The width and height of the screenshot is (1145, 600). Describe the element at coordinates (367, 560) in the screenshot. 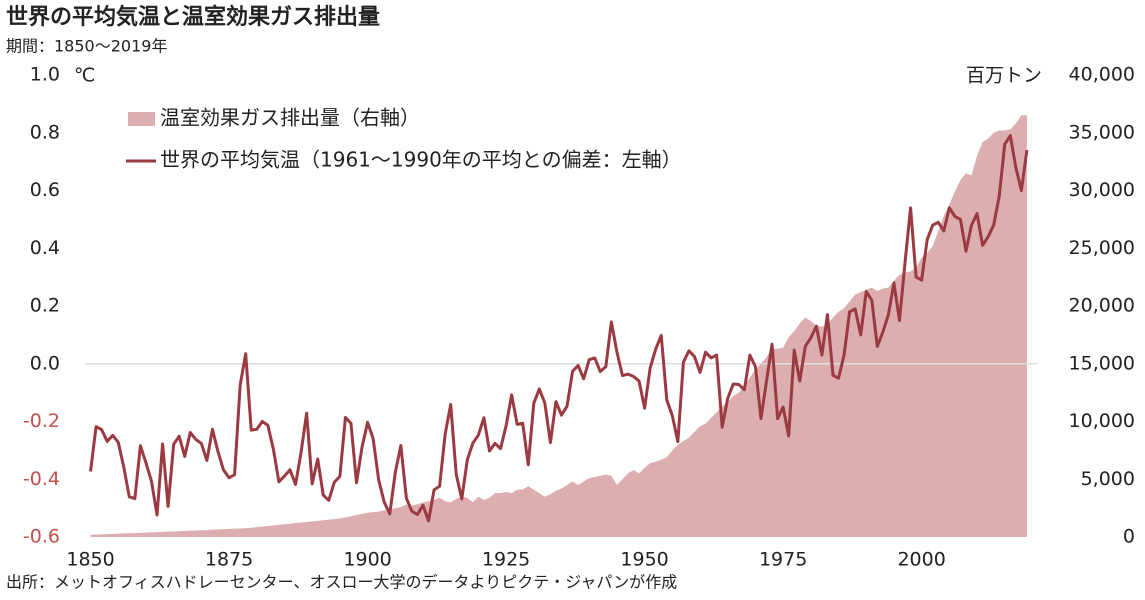

I see `x-tick-label: 1900` at that location.